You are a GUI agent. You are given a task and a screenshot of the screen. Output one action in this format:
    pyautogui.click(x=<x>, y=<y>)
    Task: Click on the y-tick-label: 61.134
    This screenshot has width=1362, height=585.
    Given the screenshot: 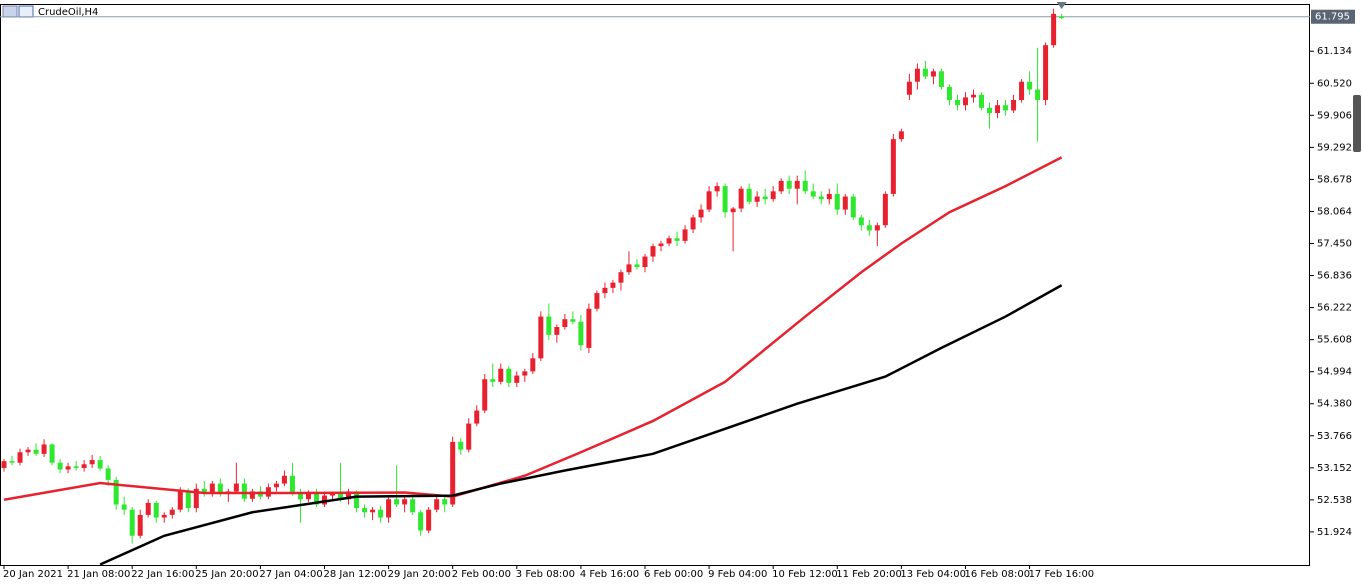 What is the action you would take?
    pyautogui.click(x=1334, y=51)
    